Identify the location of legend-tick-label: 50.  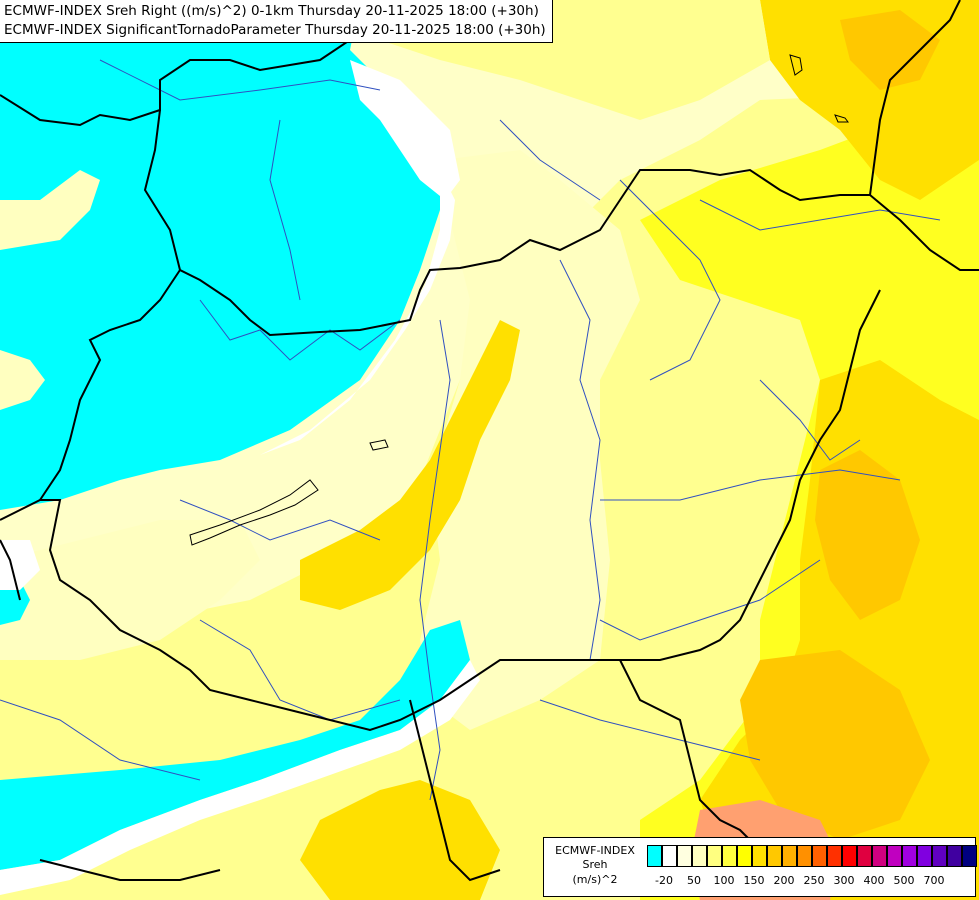
(694, 880).